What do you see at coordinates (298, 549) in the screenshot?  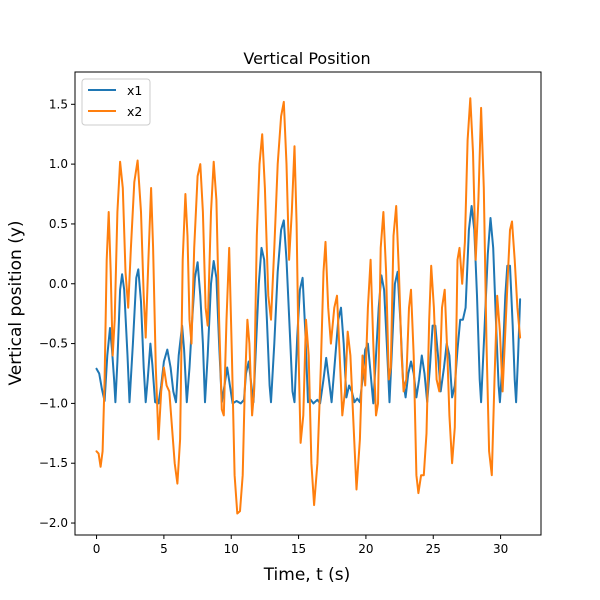 I see `x-tick-label: 15` at bounding box center [298, 549].